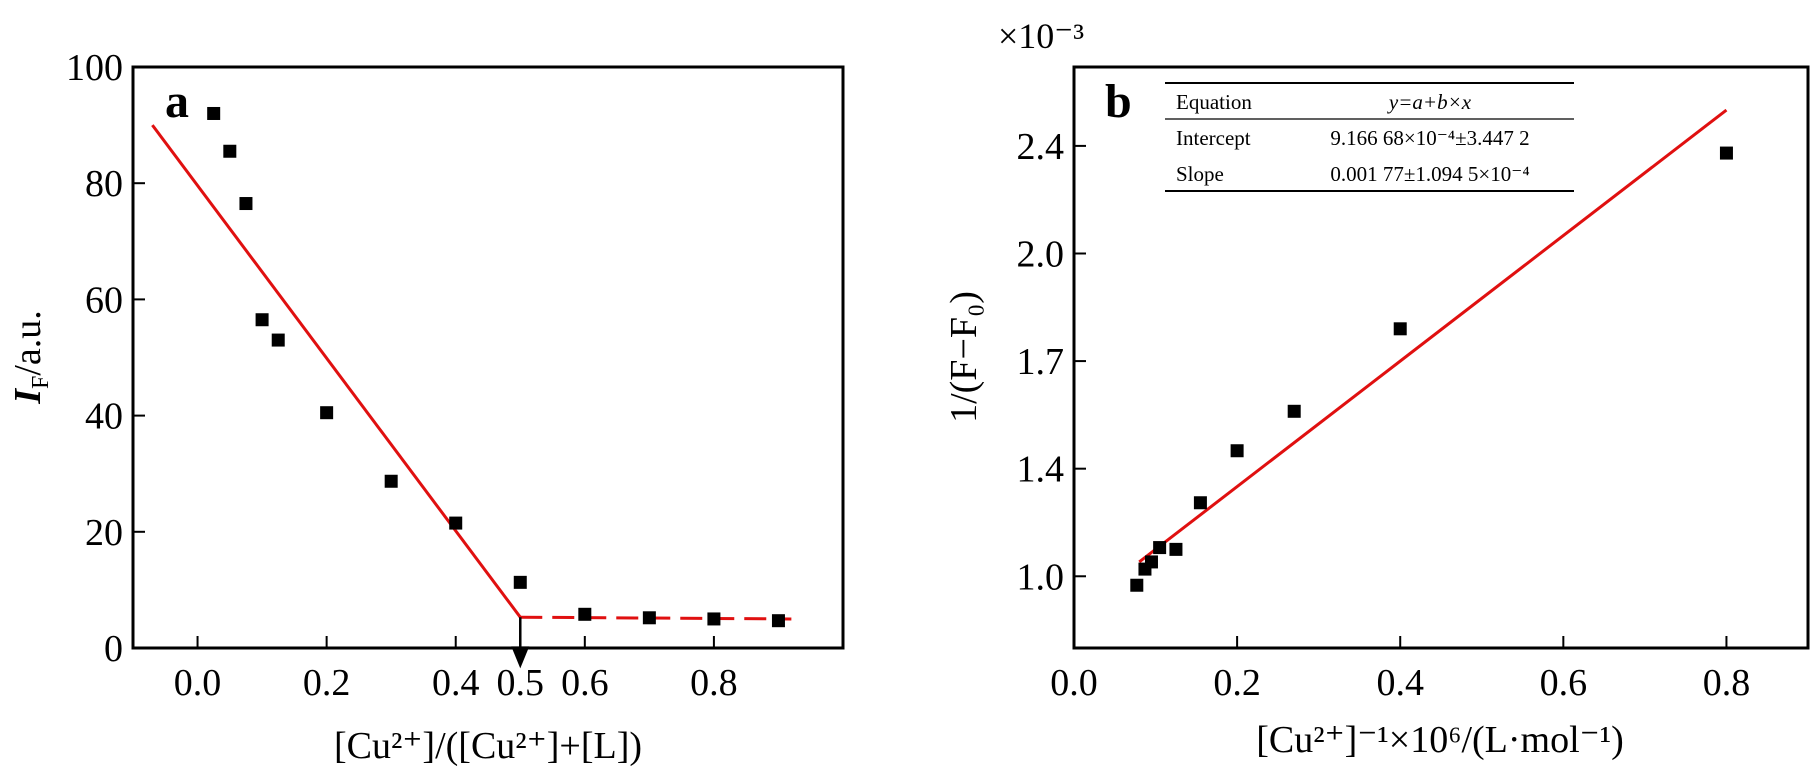  What do you see at coordinates (1727, 683) in the screenshot?
I see `panel-b-x-tick-label: 0.8` at bounding box center [1727, 683].